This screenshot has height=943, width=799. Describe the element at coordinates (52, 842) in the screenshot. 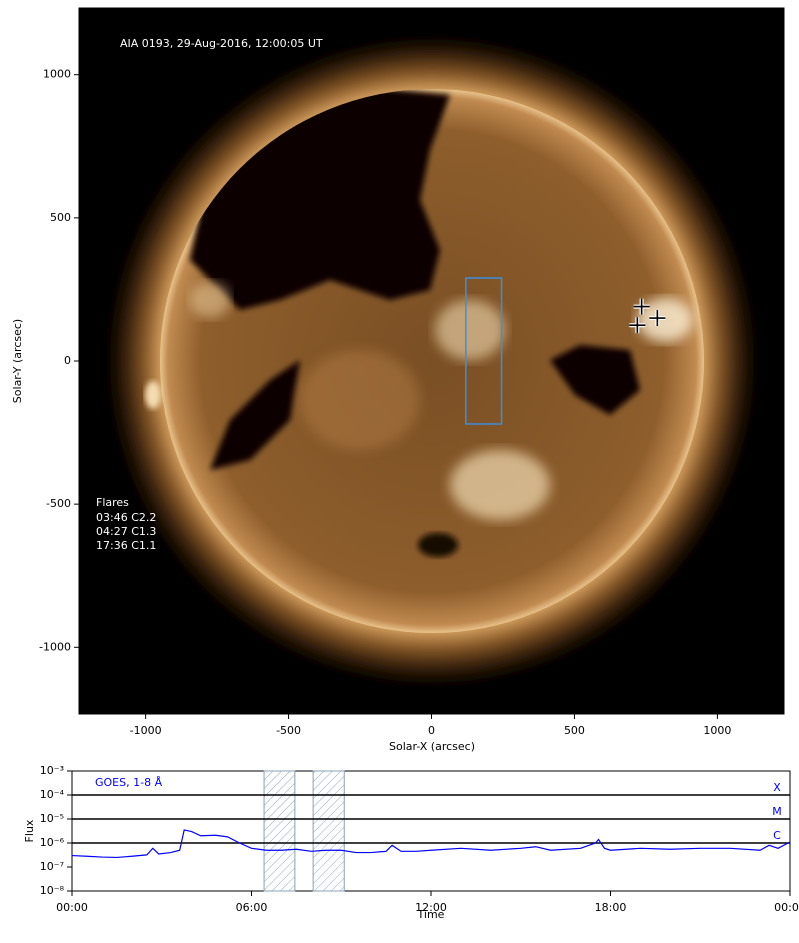

I see `y-tick-label: 10⁻⁶` at that location.